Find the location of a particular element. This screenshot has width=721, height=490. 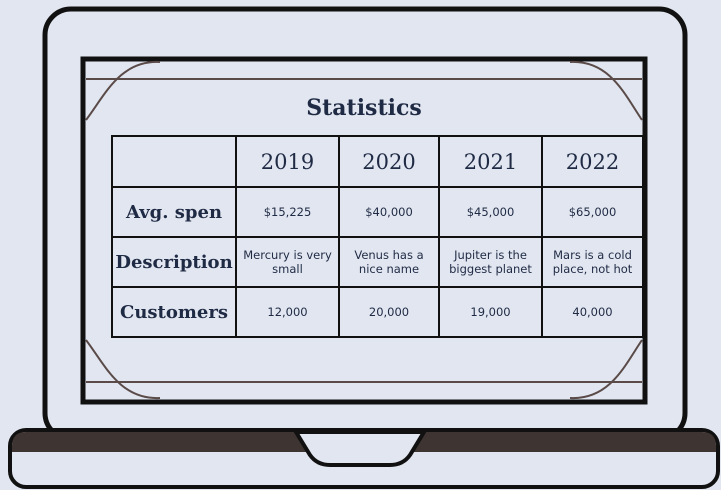

column-header: 2022 is located at coordinates (592, 161).